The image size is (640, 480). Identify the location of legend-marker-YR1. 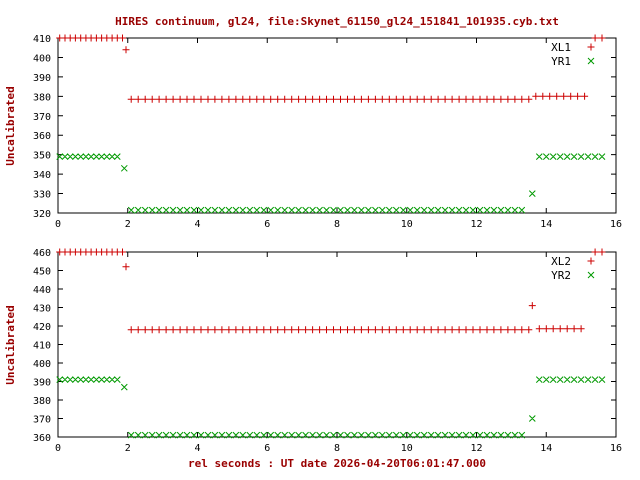
(591, 61).